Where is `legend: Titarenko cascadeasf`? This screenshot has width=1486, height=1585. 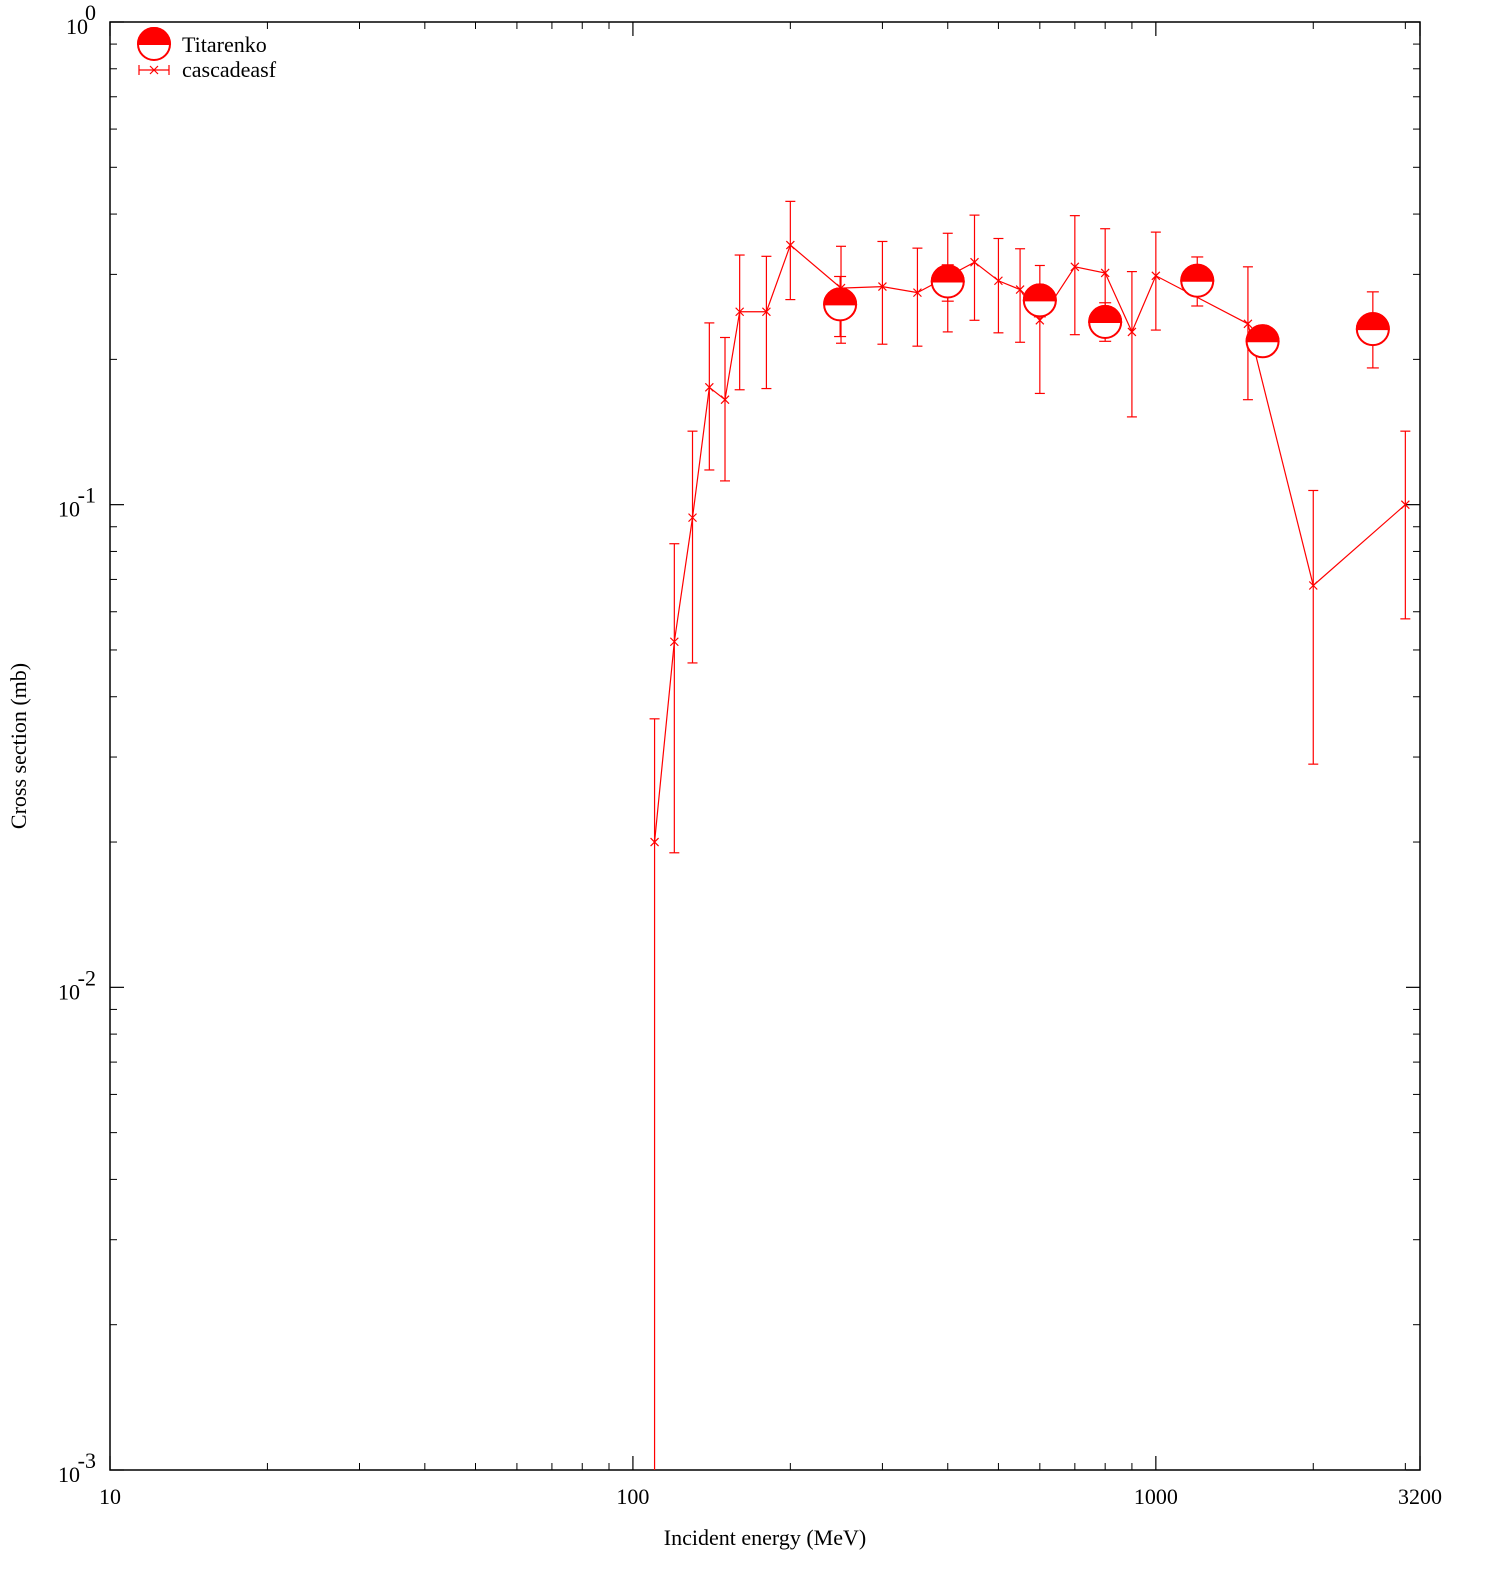 legend: Titarenko cascadeasf is located at coordinates (206, 54).